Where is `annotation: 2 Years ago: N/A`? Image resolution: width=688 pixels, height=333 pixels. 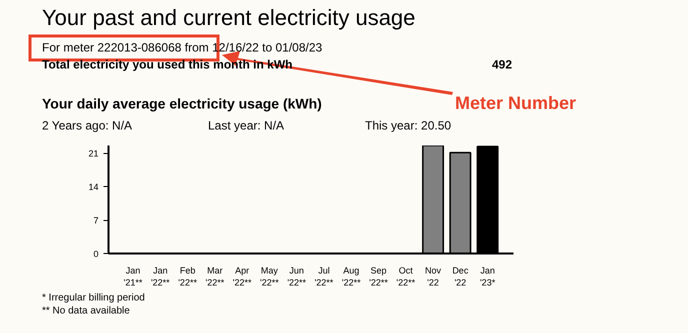 annotation: 2 Years ago: N/A is located at coordinates (87, 126).